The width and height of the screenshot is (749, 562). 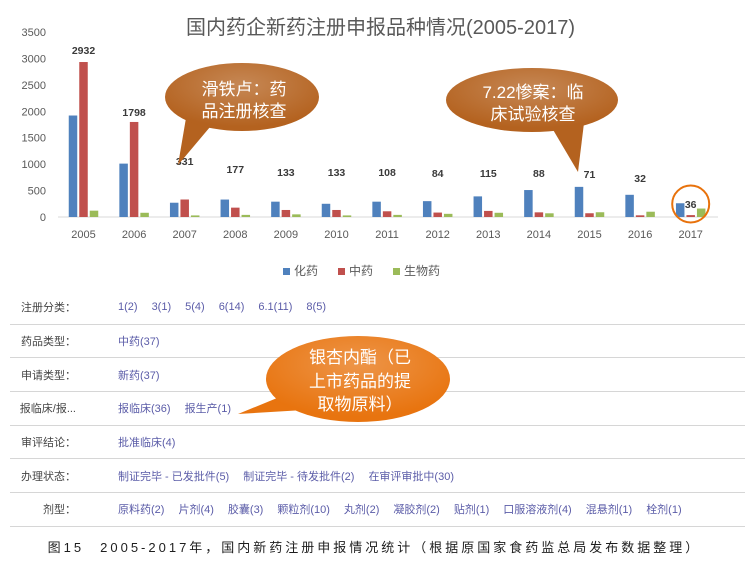 I want to click on highlight-circle-2017, so click(x=691, y=204).